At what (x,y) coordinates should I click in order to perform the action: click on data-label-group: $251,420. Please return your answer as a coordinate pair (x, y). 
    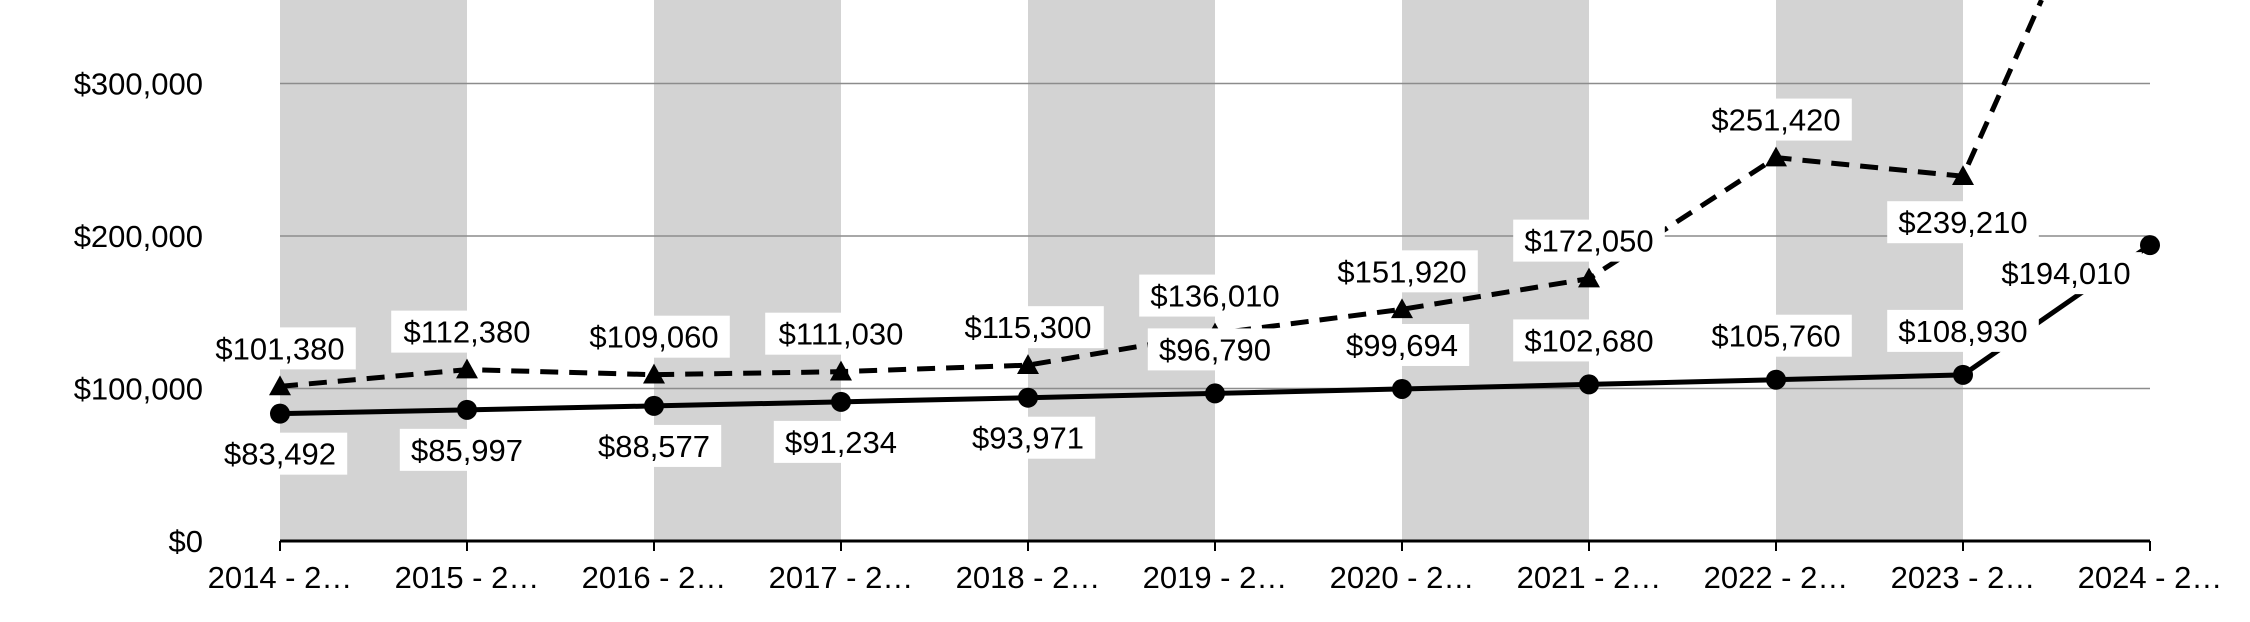
    Looking at the image, I should click on (1776, 119).